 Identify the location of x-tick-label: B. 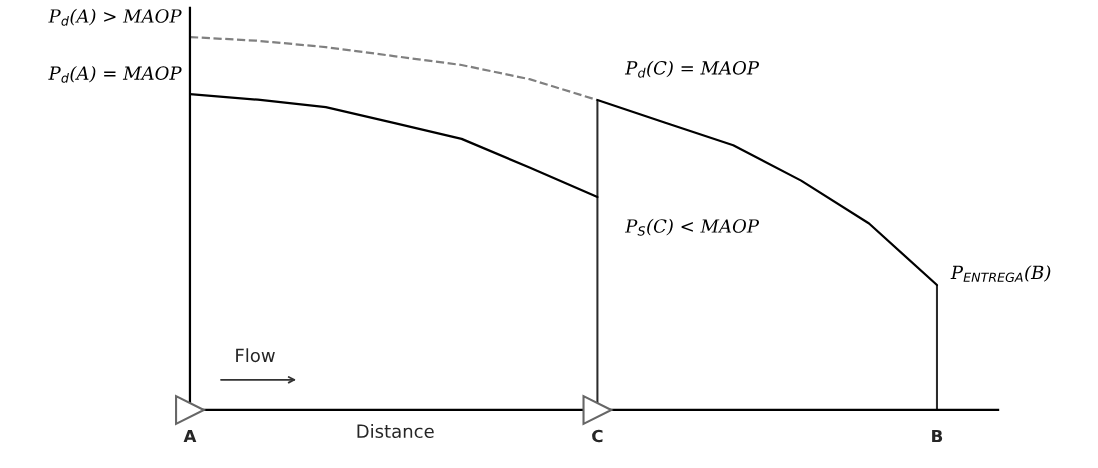
(937, 436).